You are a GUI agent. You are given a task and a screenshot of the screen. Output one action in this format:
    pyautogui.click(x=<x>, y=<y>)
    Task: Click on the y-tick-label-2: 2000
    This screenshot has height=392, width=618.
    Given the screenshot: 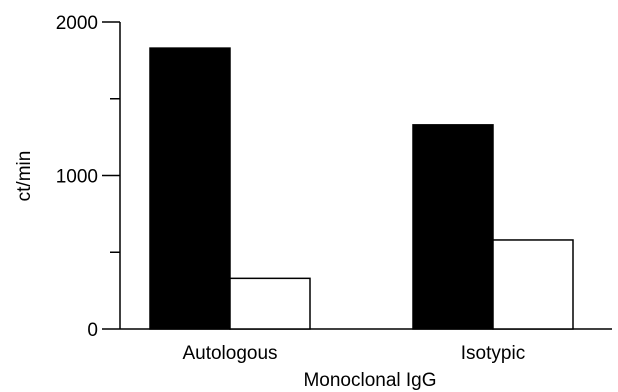 What is the action you would take?
    pyautogui.click(x=77, y=23)
    